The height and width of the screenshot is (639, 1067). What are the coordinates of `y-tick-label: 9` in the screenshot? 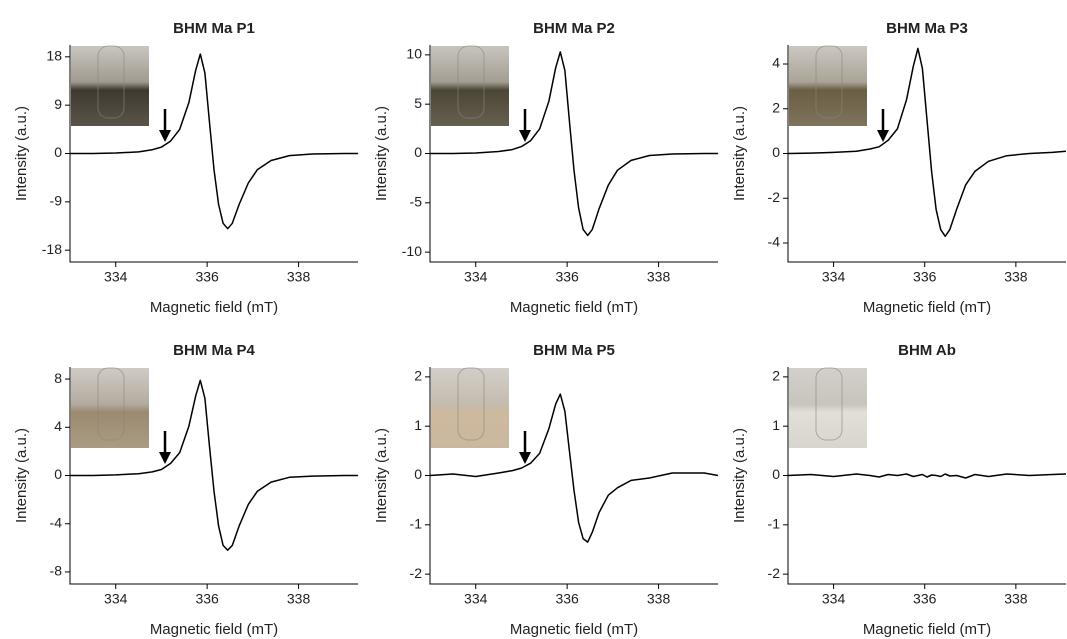 It's located at (58, 104).